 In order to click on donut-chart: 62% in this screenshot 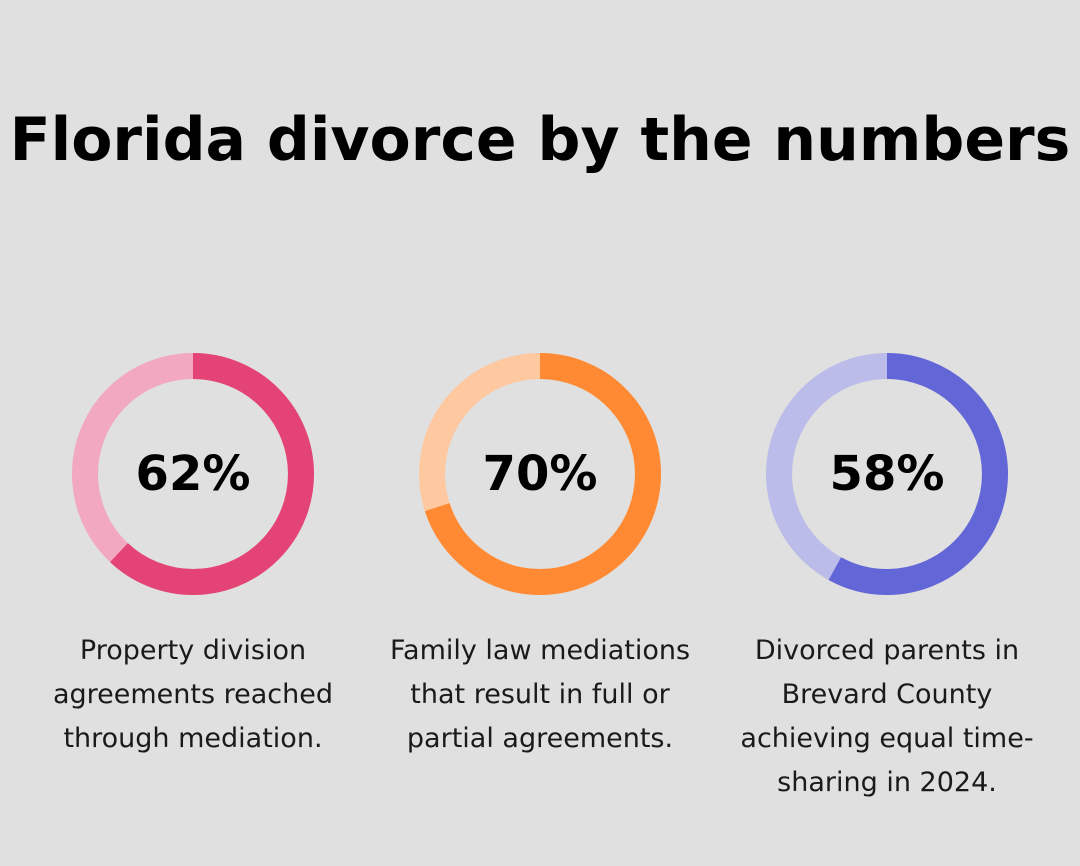, I will do `click(193, 474)`.